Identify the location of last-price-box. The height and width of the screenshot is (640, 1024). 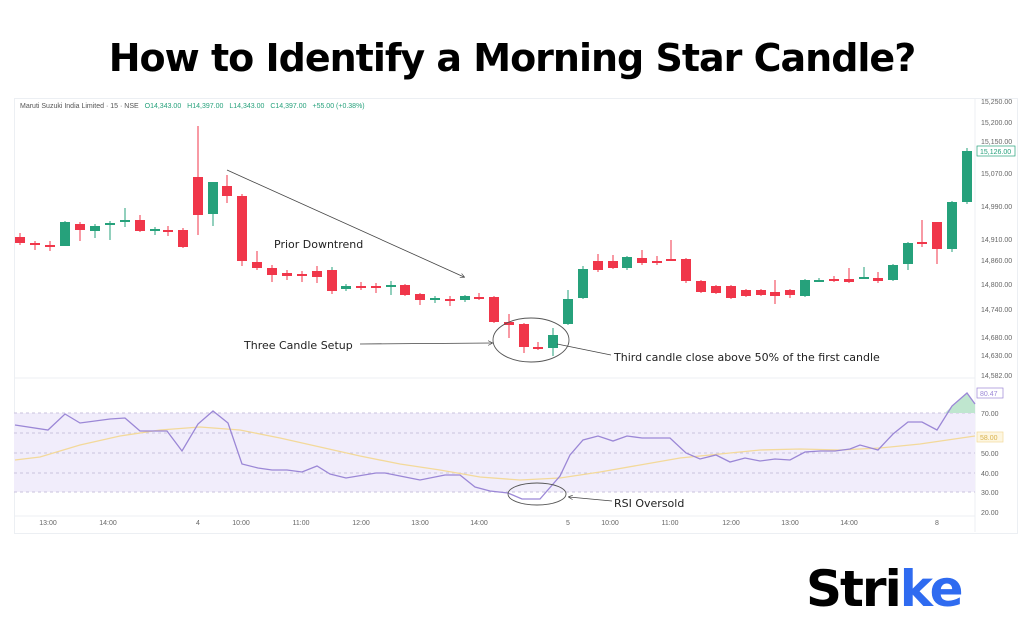
(996, 151).